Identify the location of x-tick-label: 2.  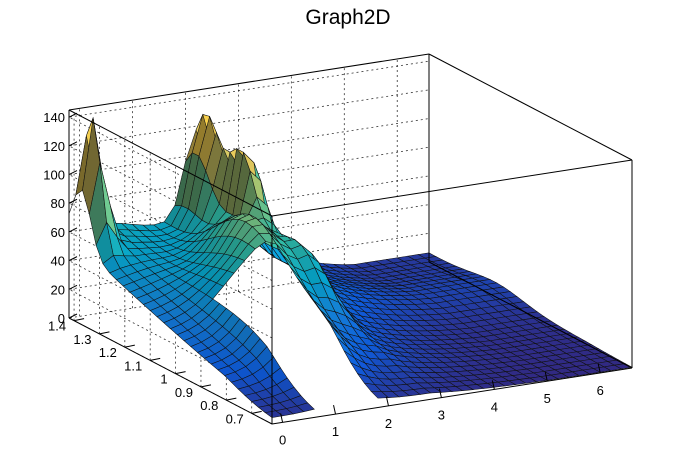
(388, 423).